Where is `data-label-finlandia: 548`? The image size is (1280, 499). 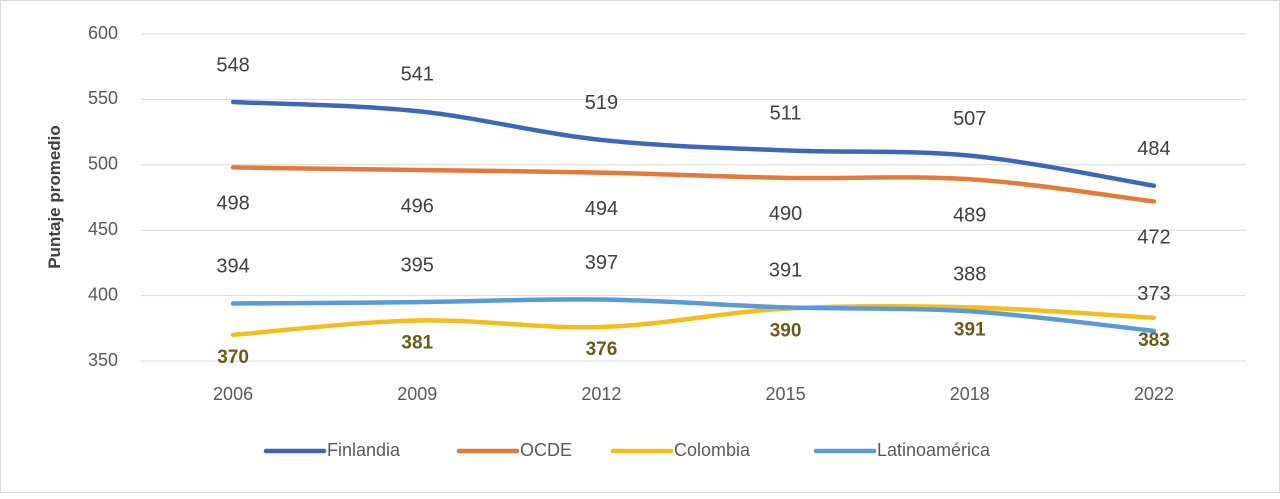 data-label-finlandia: 548 is located at coordinates (232, 65).